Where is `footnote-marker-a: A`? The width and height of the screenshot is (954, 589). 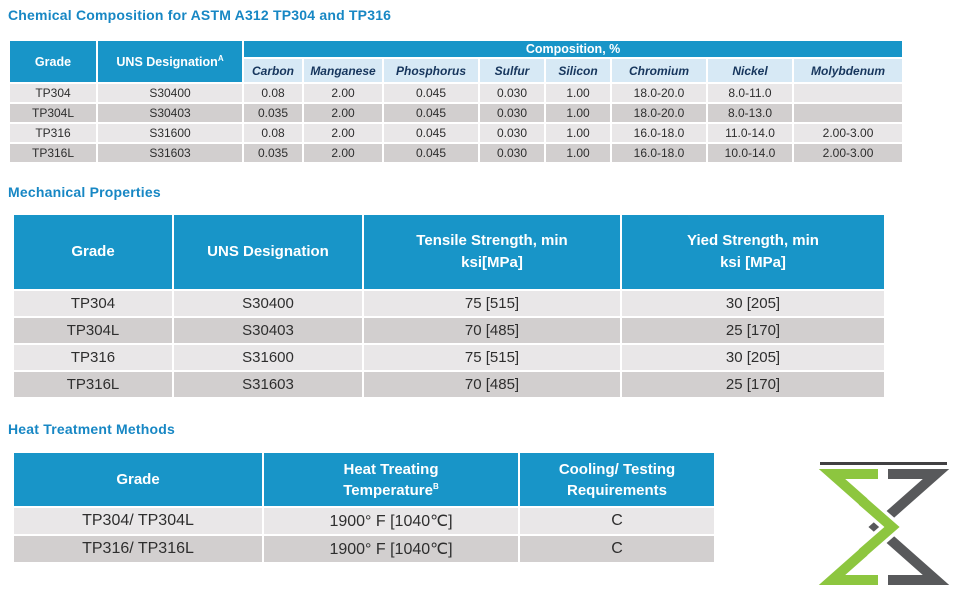
footnote-marker-a: A is located at coordinates (220, 58).